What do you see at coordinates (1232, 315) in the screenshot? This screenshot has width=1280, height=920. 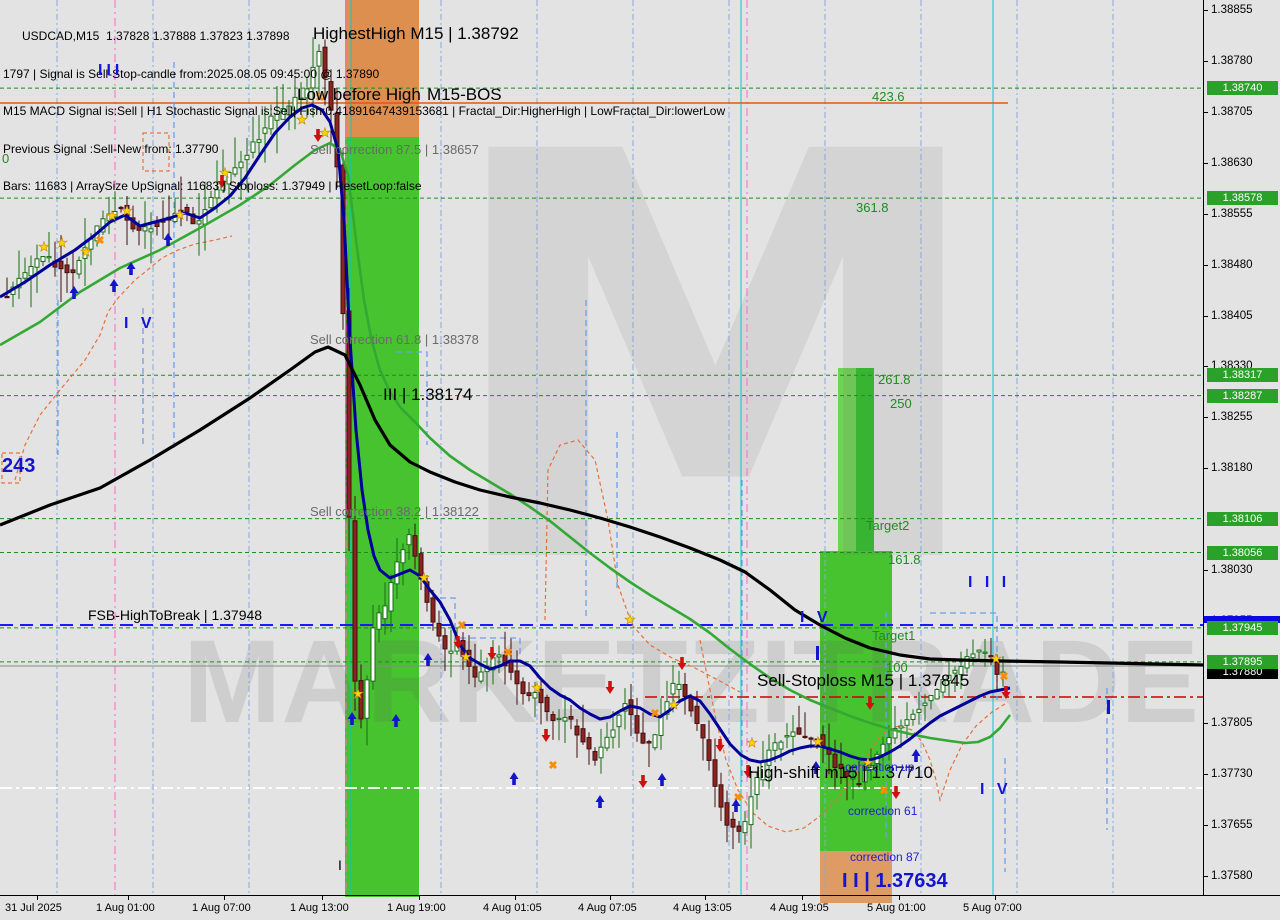 I see `price-tick-label: 1.38405` at bounding box center [1232, 315].